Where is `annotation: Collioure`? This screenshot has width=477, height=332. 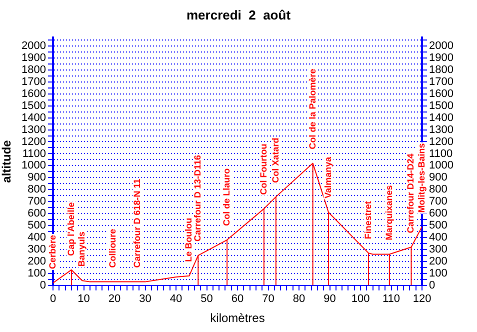
annotation: Collioure is located at coordinates (112, 248).